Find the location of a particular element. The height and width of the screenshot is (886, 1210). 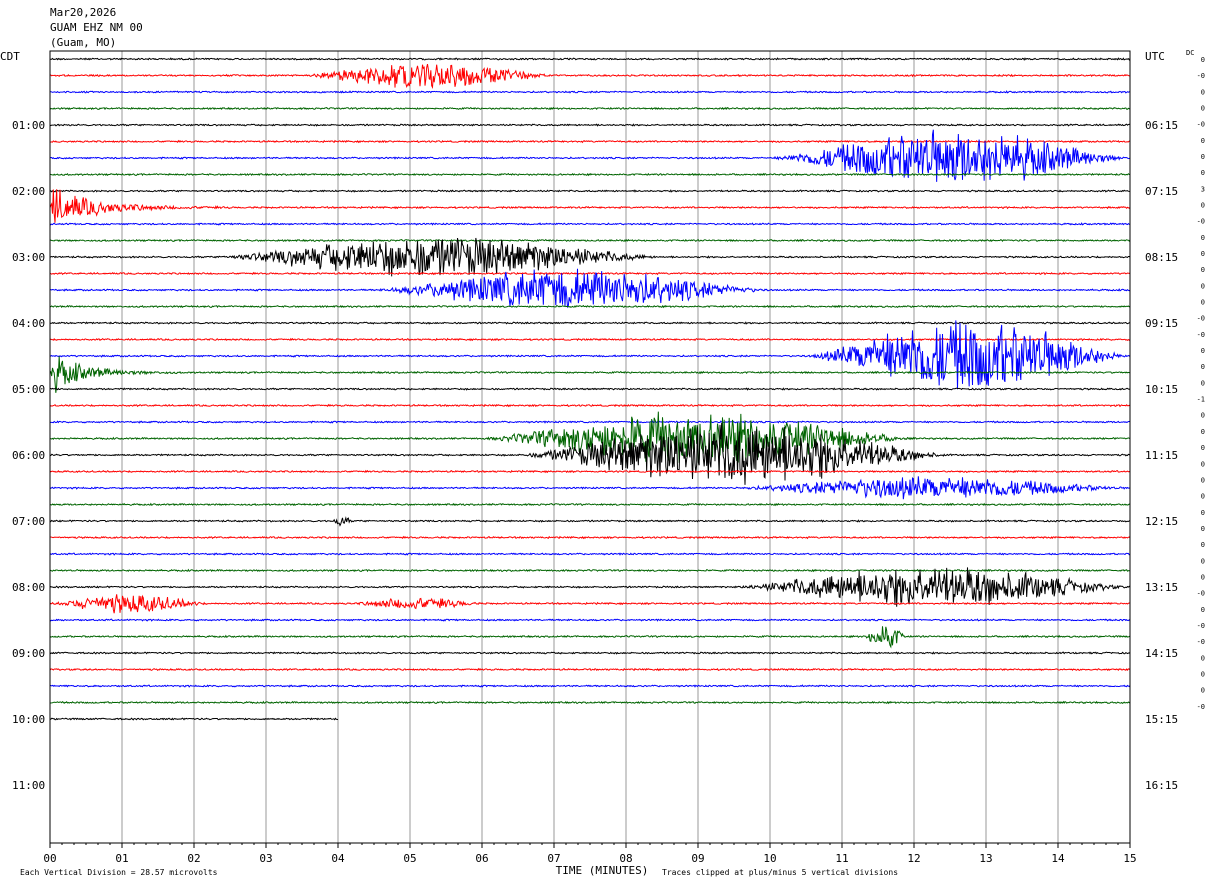

hour-label-right: 10:15 is located at coordinates (1161, 389).